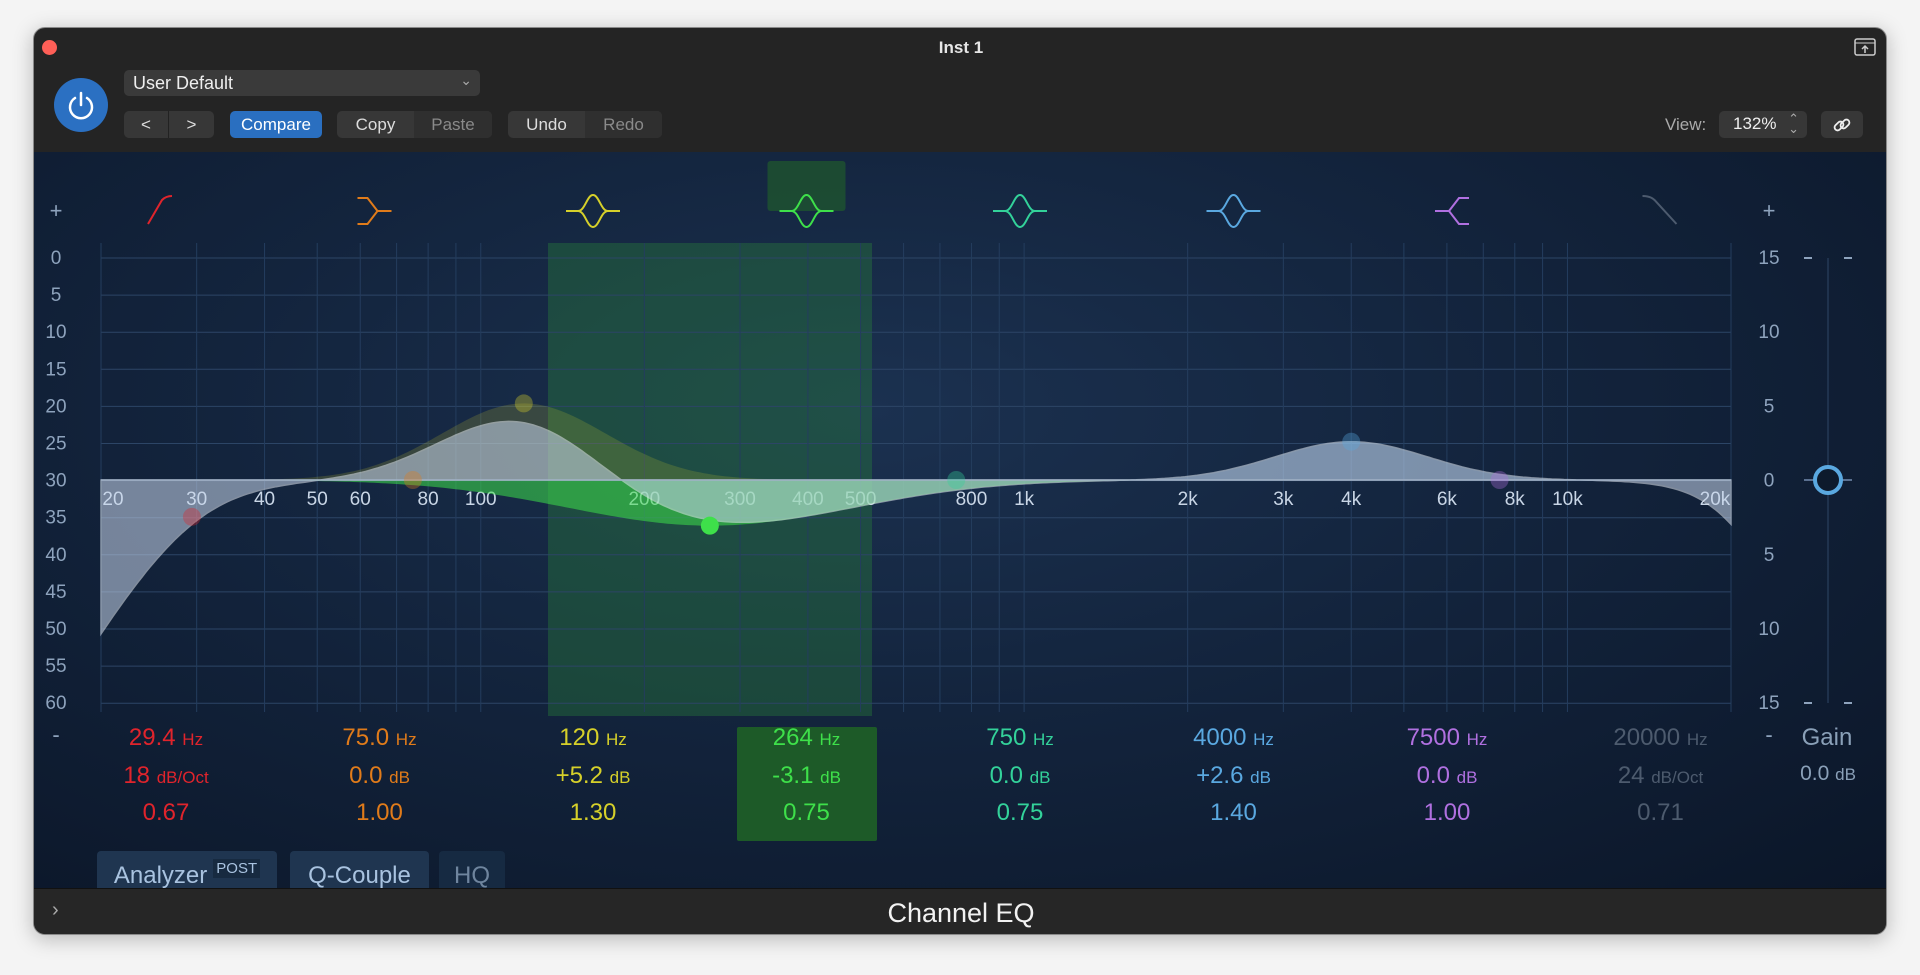  I want to click on band-3-freq-field: 120 Hz, so click(593, 738).